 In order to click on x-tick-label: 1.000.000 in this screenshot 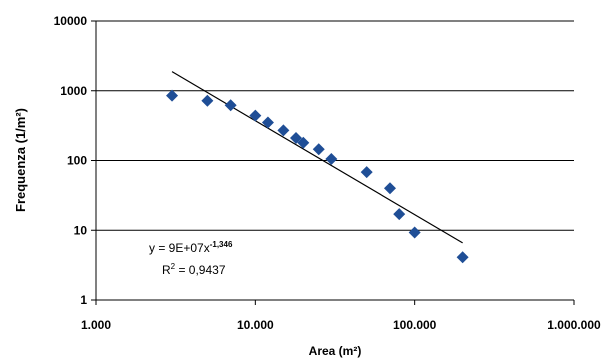, I will do `click(574, 325)`.